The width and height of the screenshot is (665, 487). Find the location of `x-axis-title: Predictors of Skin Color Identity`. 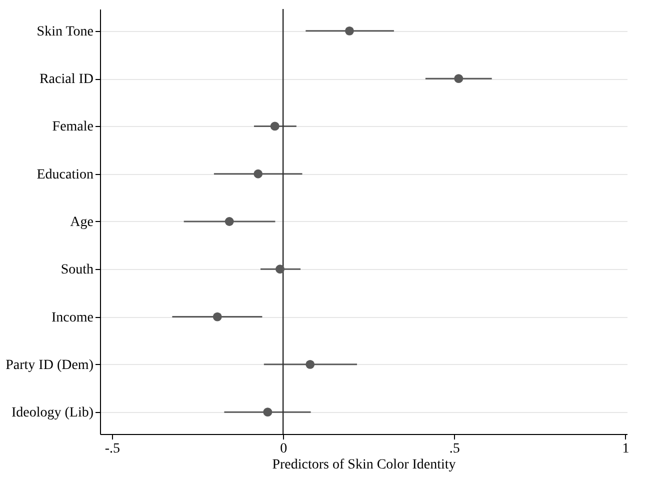

x-axis-title: Predictors of Skin Color Identity is located at coordinates (364, 465).